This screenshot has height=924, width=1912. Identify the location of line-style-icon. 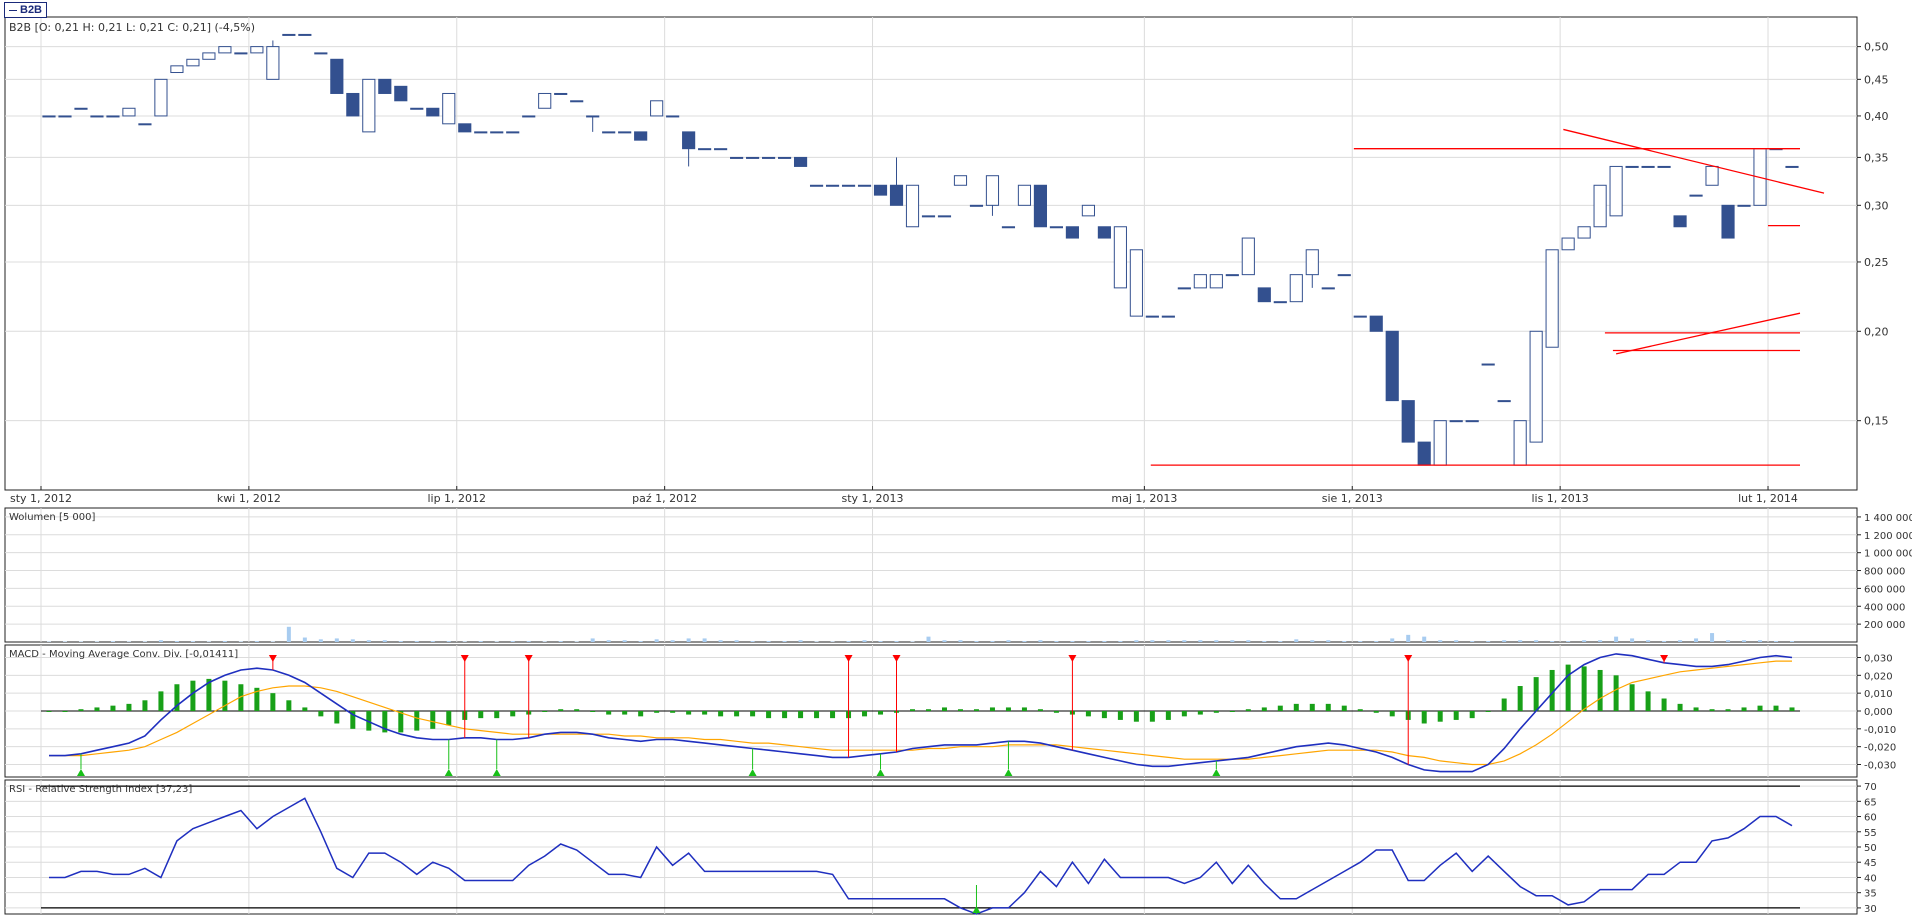
(13, 10).